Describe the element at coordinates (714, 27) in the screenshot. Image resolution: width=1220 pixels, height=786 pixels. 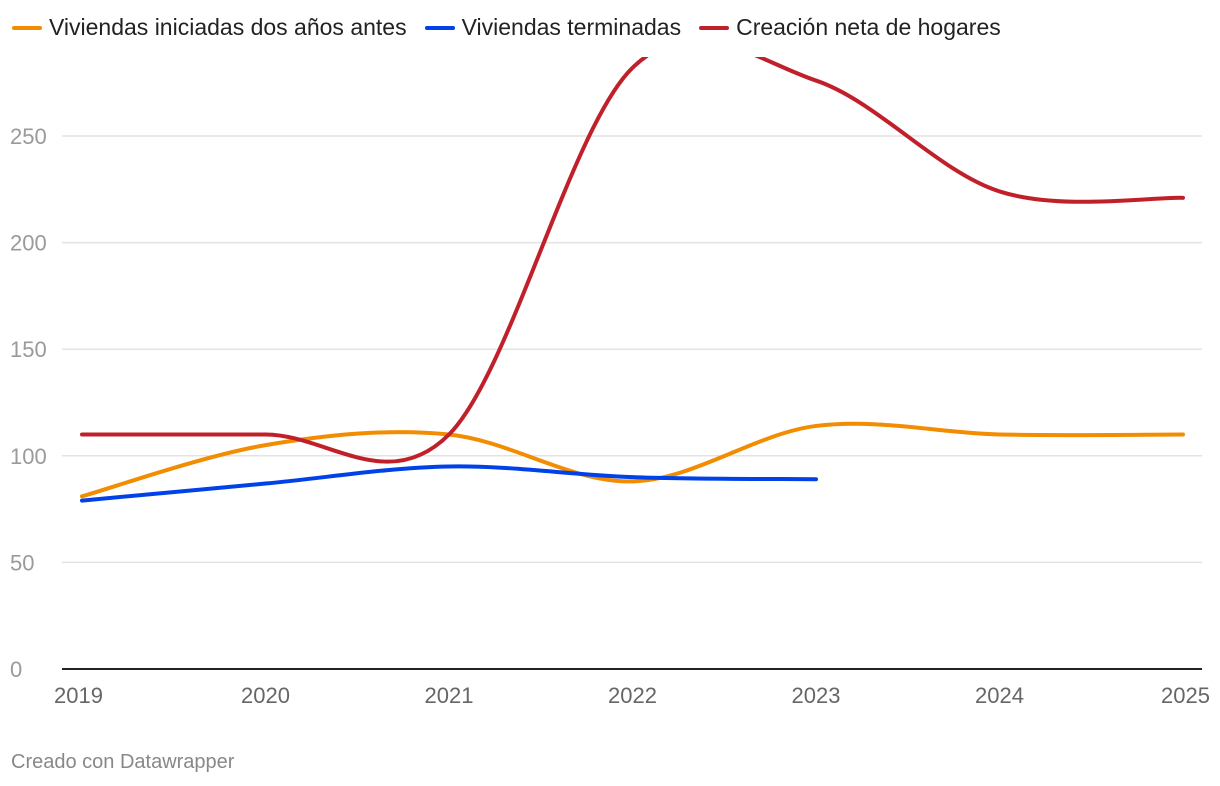
I see `legend-swatch-hogares` at that location.